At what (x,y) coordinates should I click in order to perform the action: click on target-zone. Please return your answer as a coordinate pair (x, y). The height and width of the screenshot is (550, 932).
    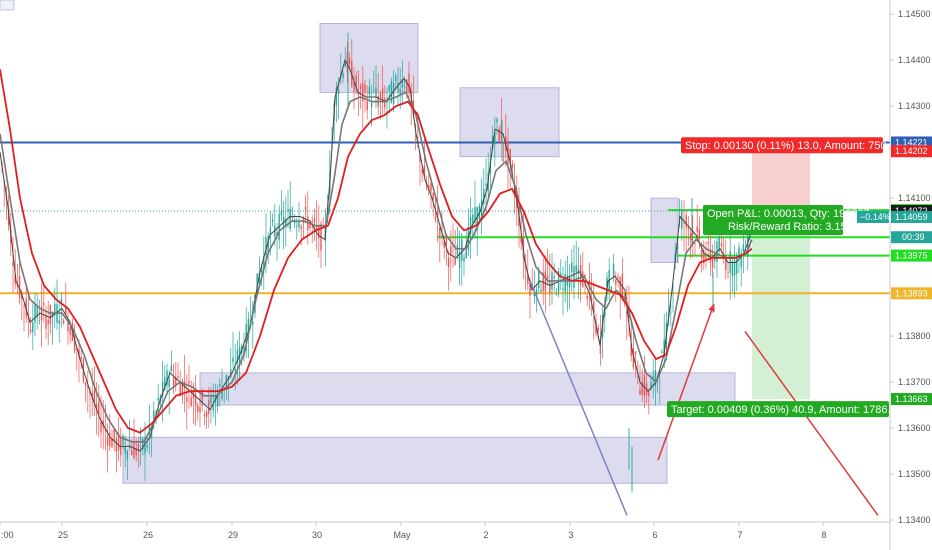
    Looking at the image, I should click on (781, 305).